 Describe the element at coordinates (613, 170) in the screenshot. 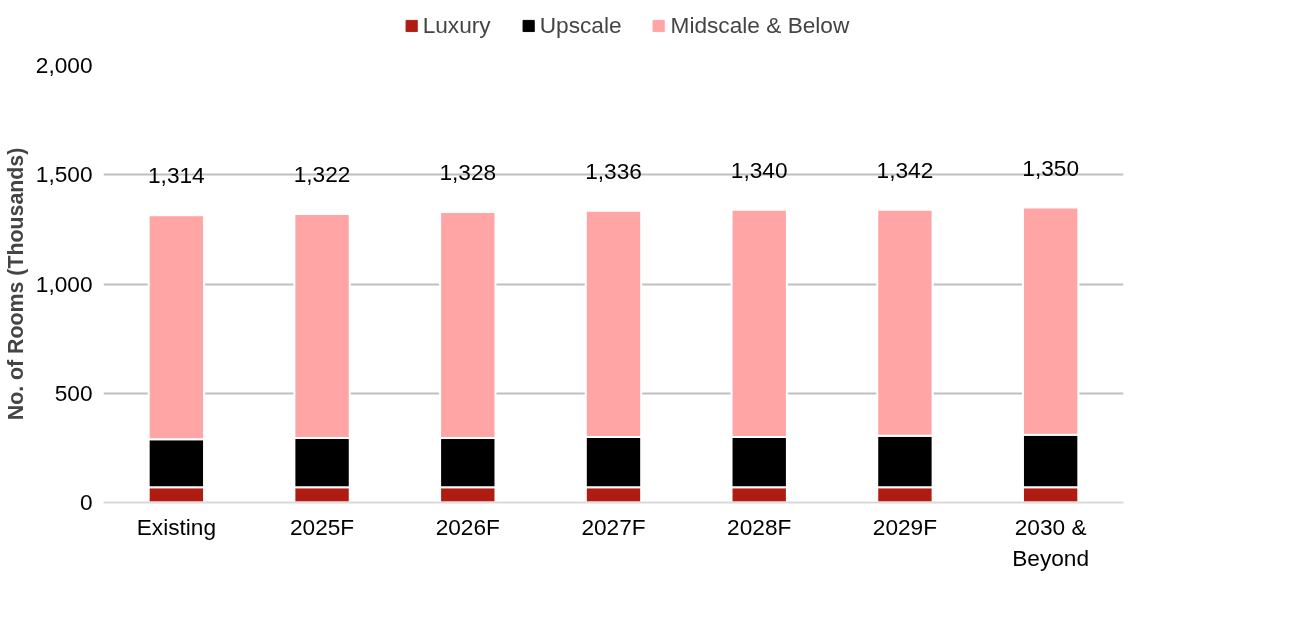

I see `total-label: 1,336` at that location.